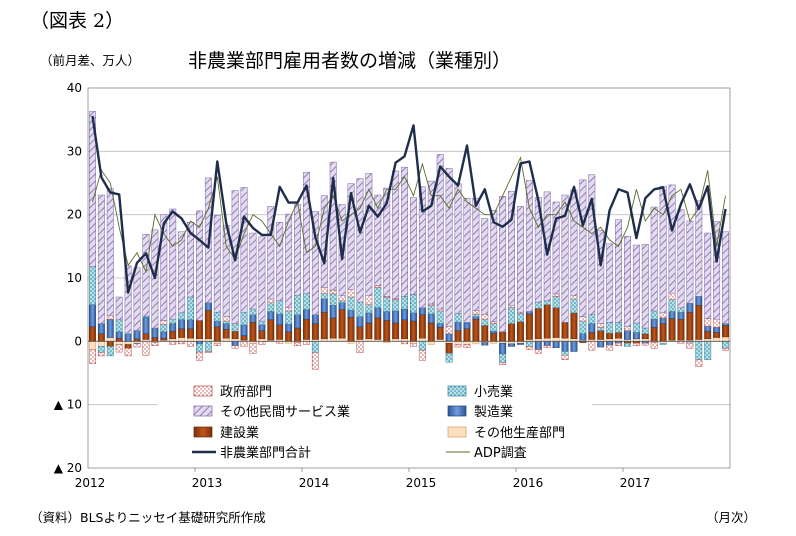 This screenshot has width=796, height=536. I want to click on legend-label: 建設業, so click(239, 433).